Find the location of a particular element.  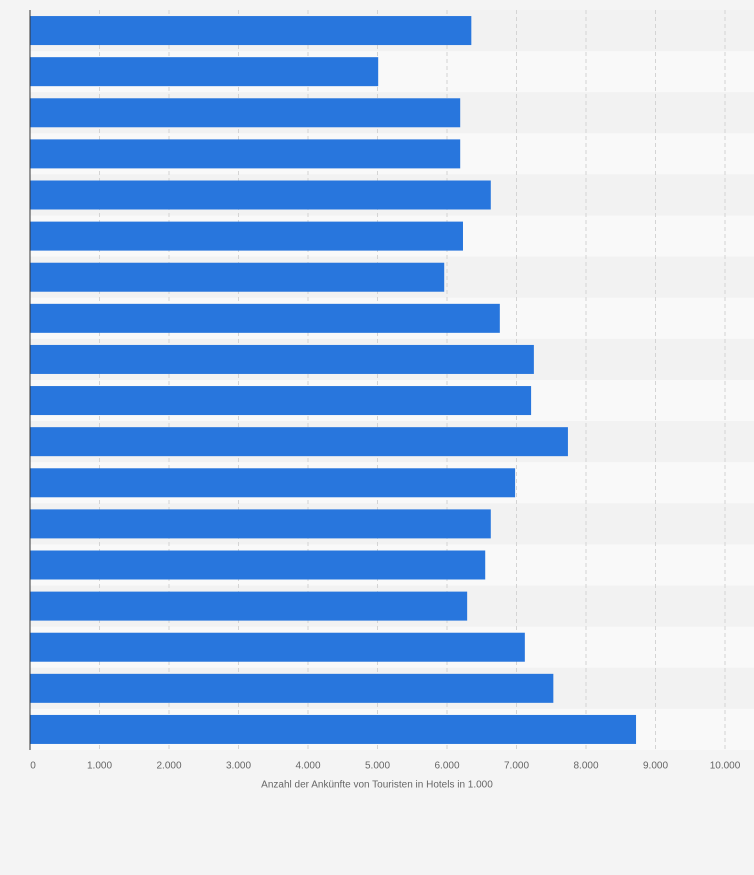

x-tick-label: 10.000 is located at coordinates (725, 766).